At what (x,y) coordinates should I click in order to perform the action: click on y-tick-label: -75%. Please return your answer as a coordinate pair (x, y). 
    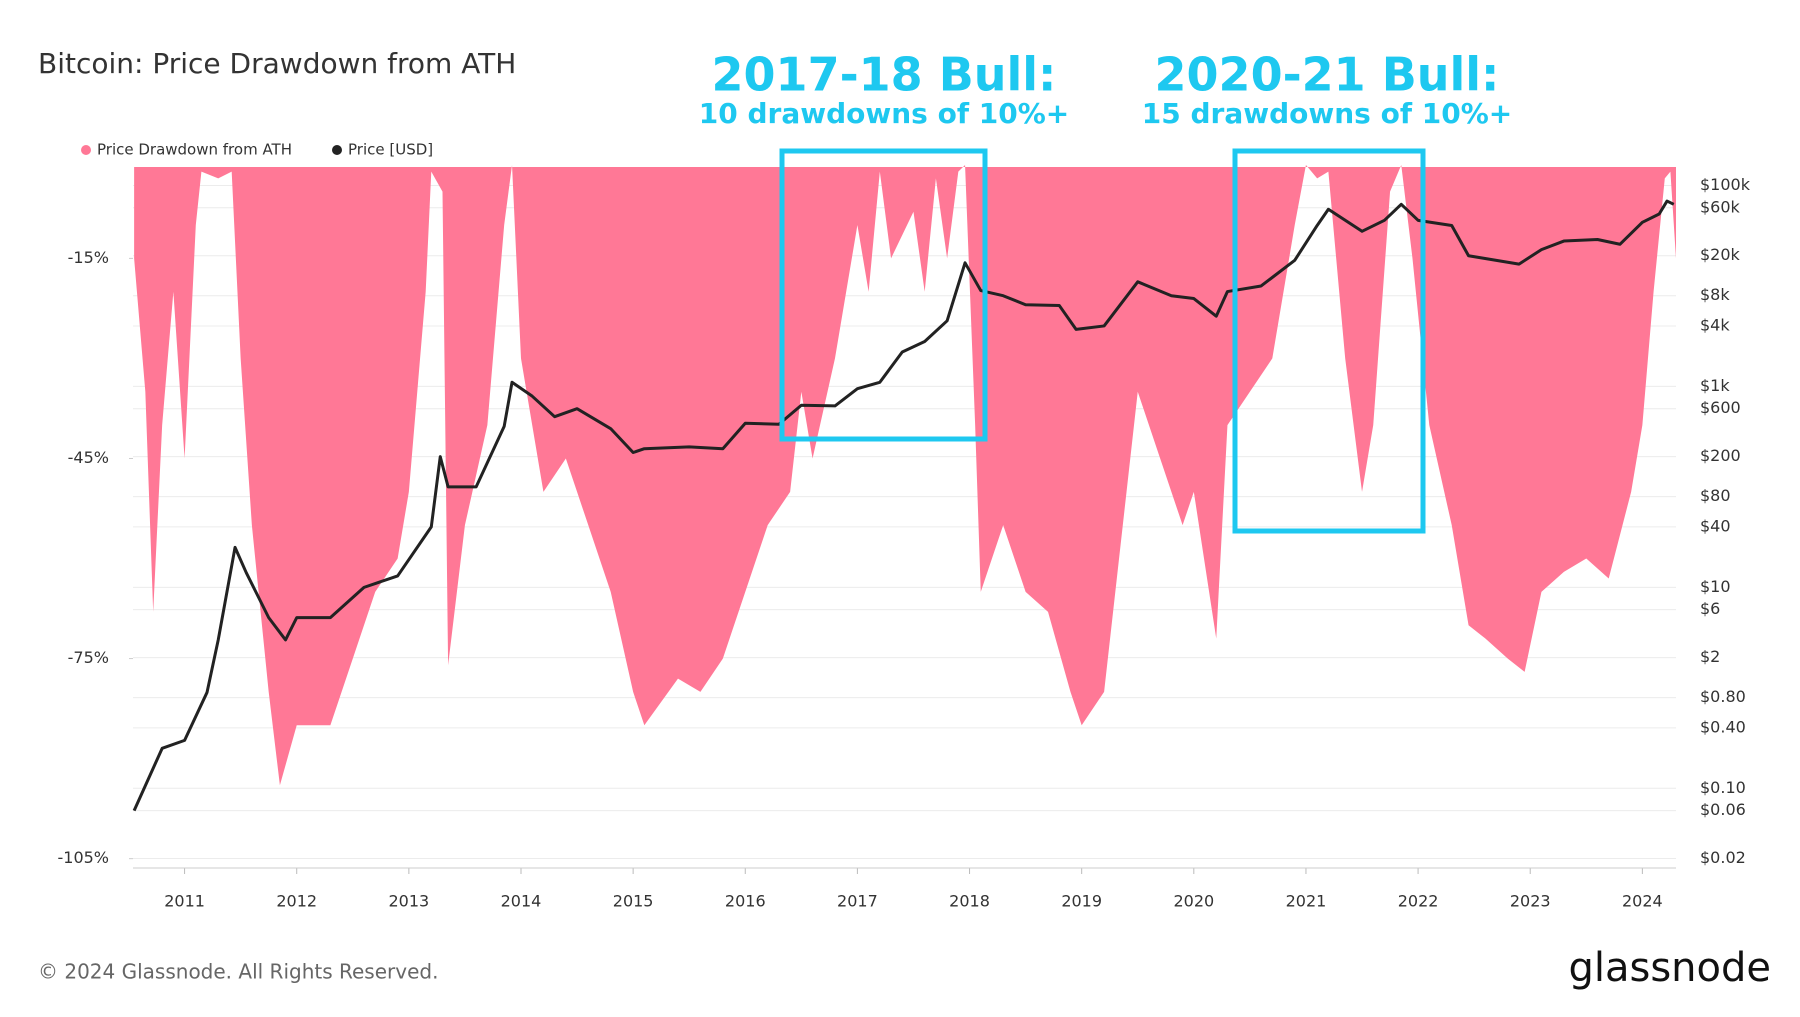
    Looking at the image, I should click on (88, 657).